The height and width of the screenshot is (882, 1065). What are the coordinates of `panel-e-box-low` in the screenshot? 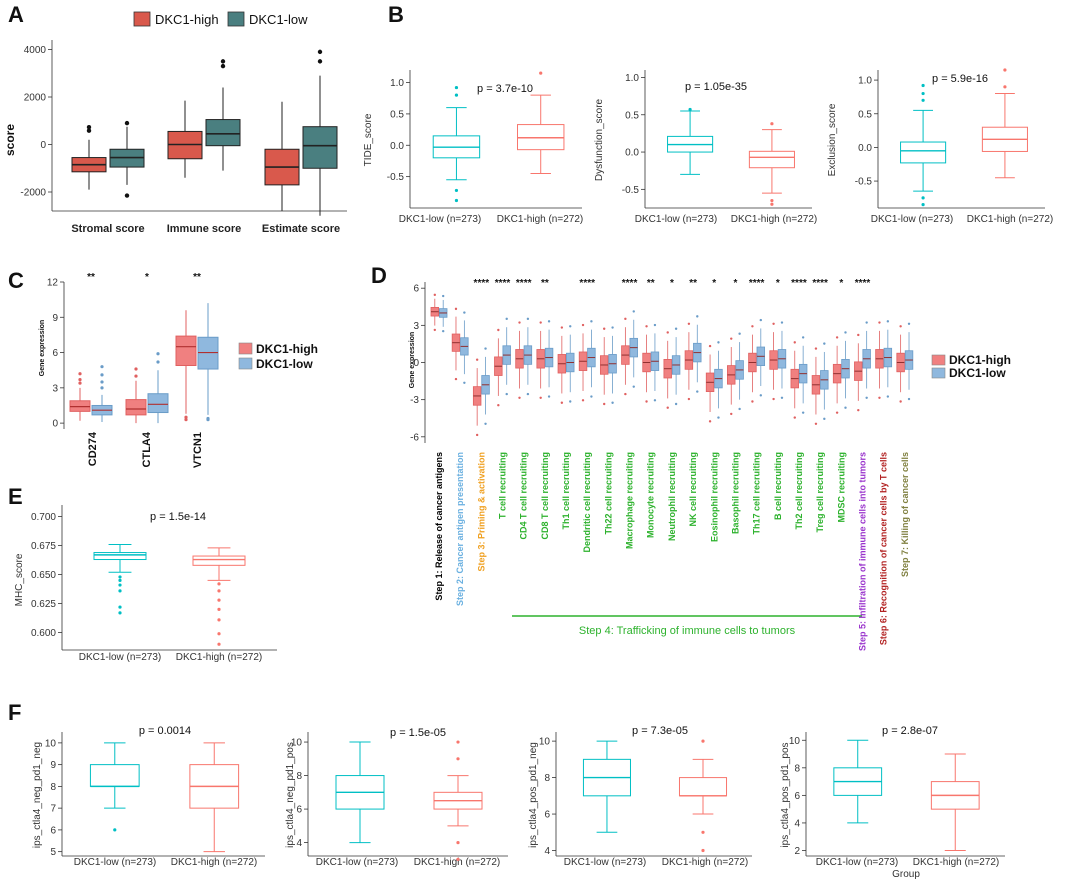 It's located at (120, 579).